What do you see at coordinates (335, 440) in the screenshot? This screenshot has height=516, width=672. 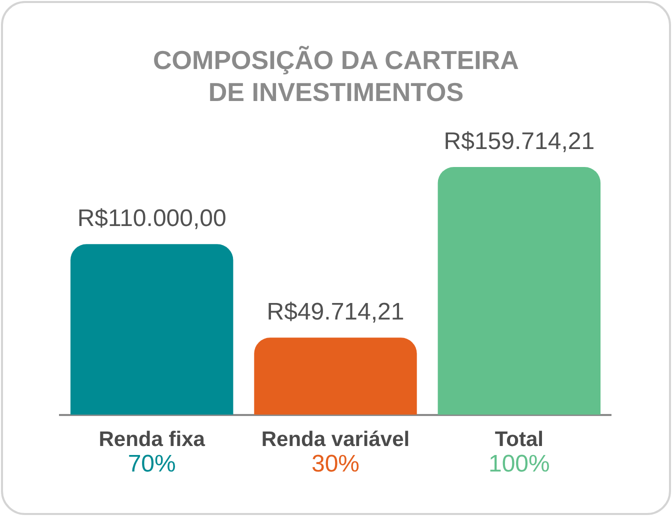 I see `x-tick-label: Renda variável` at bounding box center [335, 440].